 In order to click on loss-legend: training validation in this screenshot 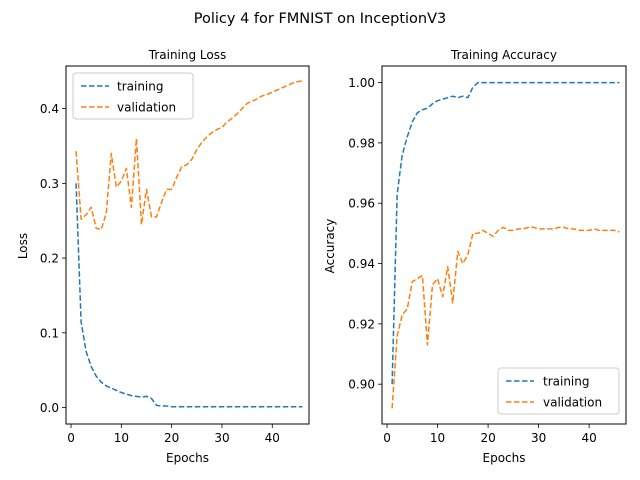, I will do `click(133, 96)`.